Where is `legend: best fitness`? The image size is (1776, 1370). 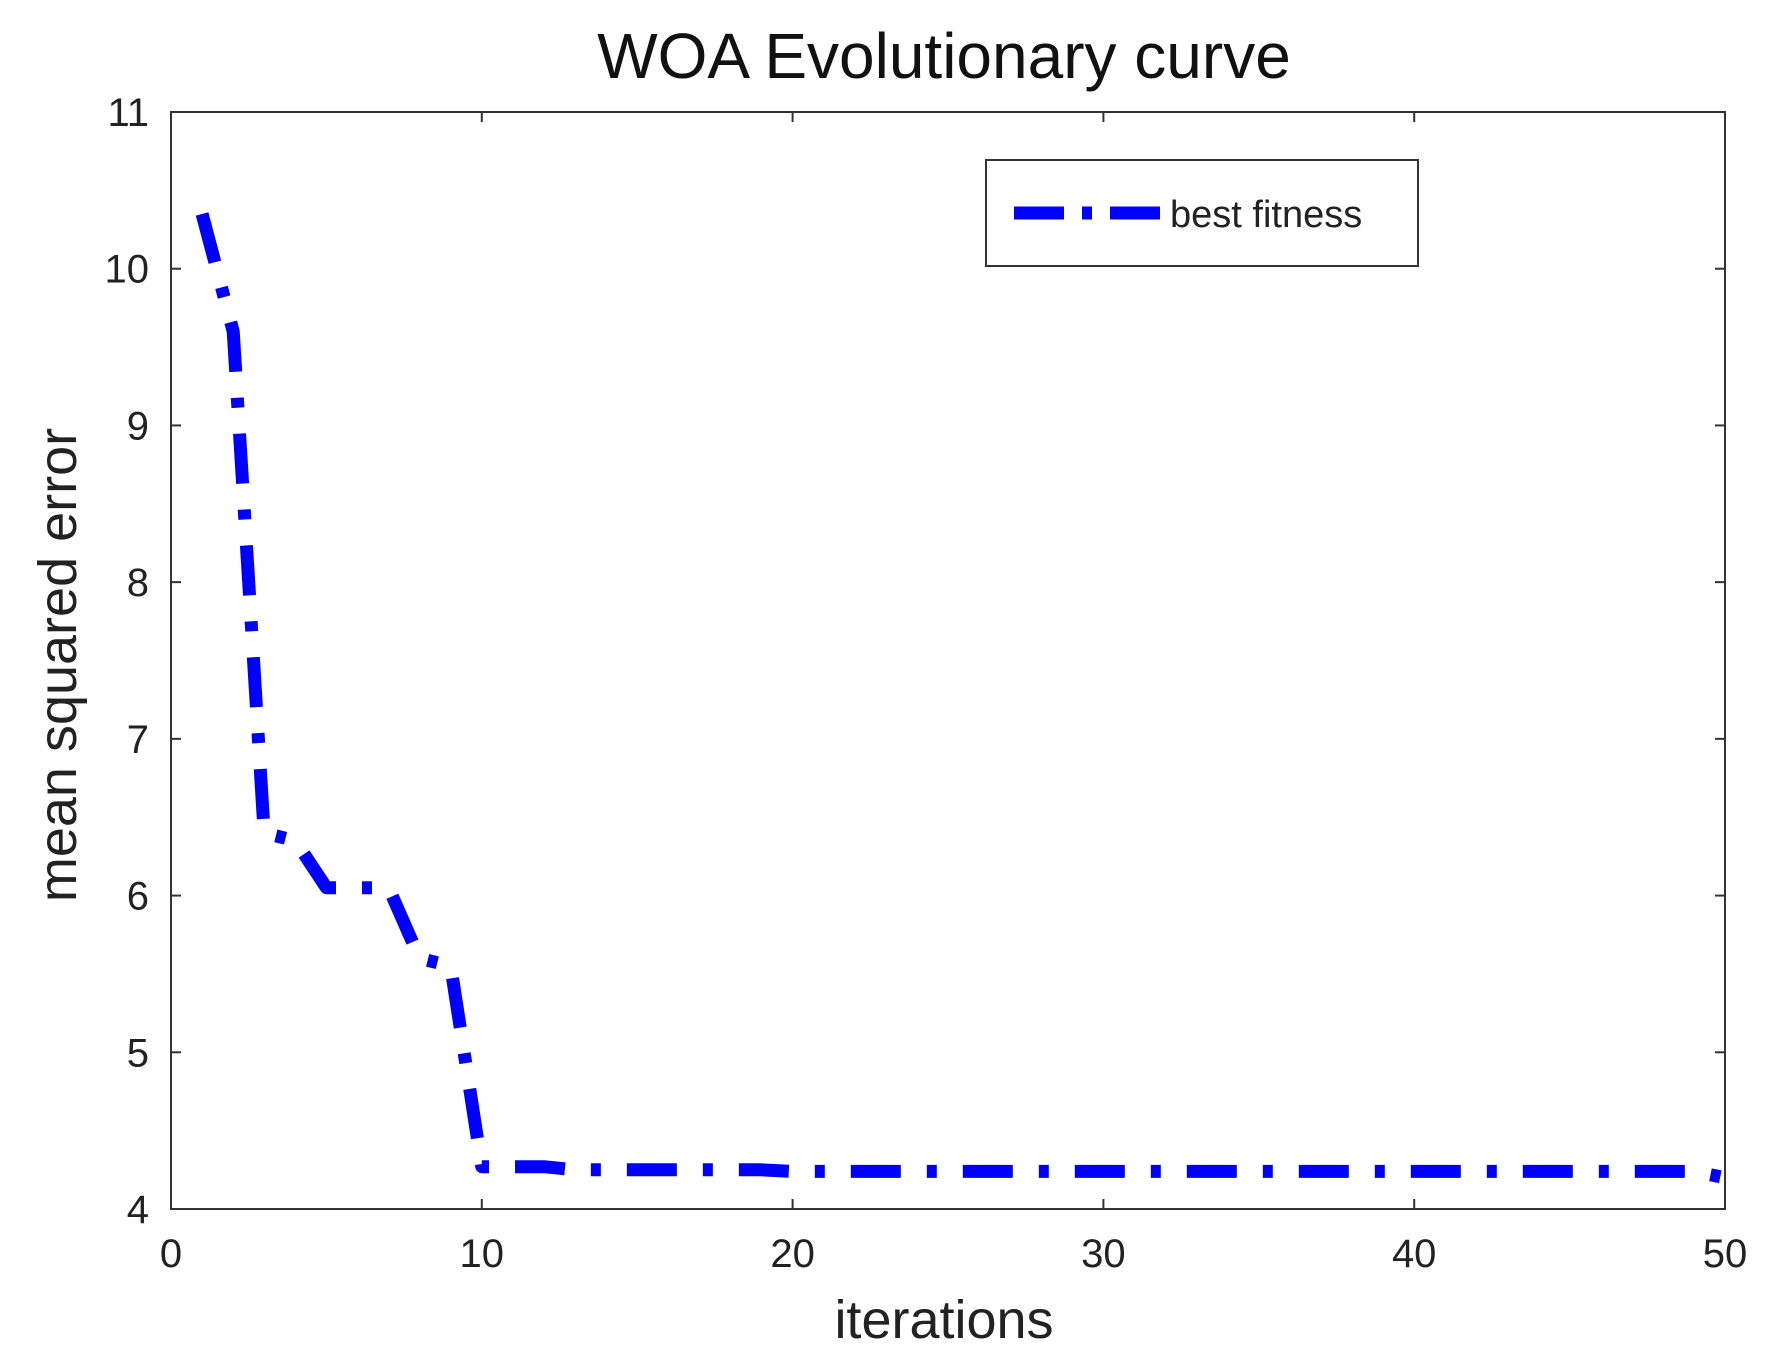 legend: best fitness is located at coordinates (1202, 213).